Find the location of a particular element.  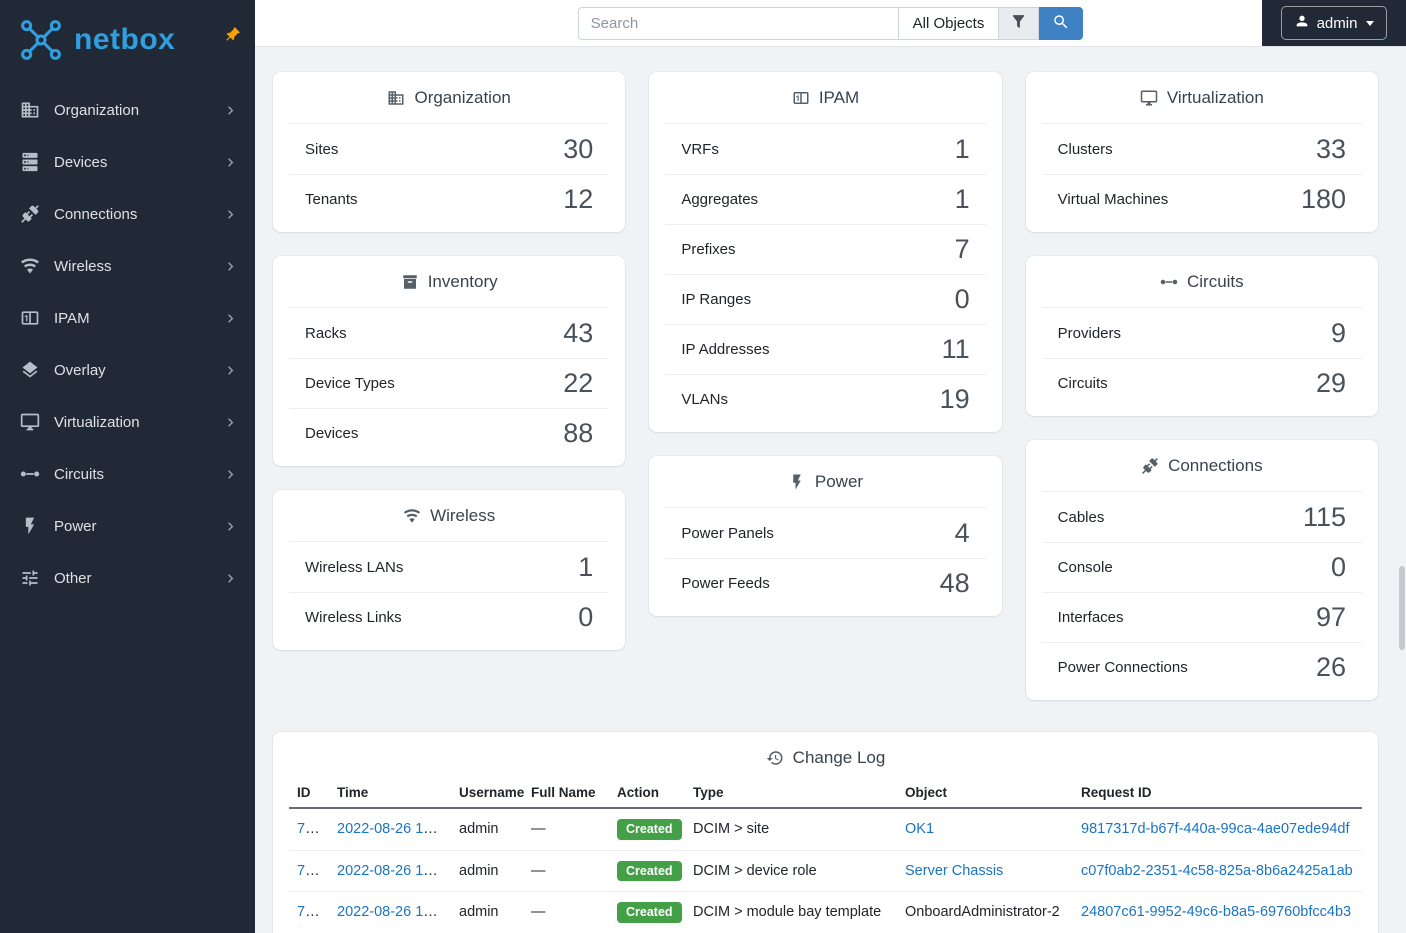

sidebar-item-circuits: Circuits is located at coordinates (127, 474).